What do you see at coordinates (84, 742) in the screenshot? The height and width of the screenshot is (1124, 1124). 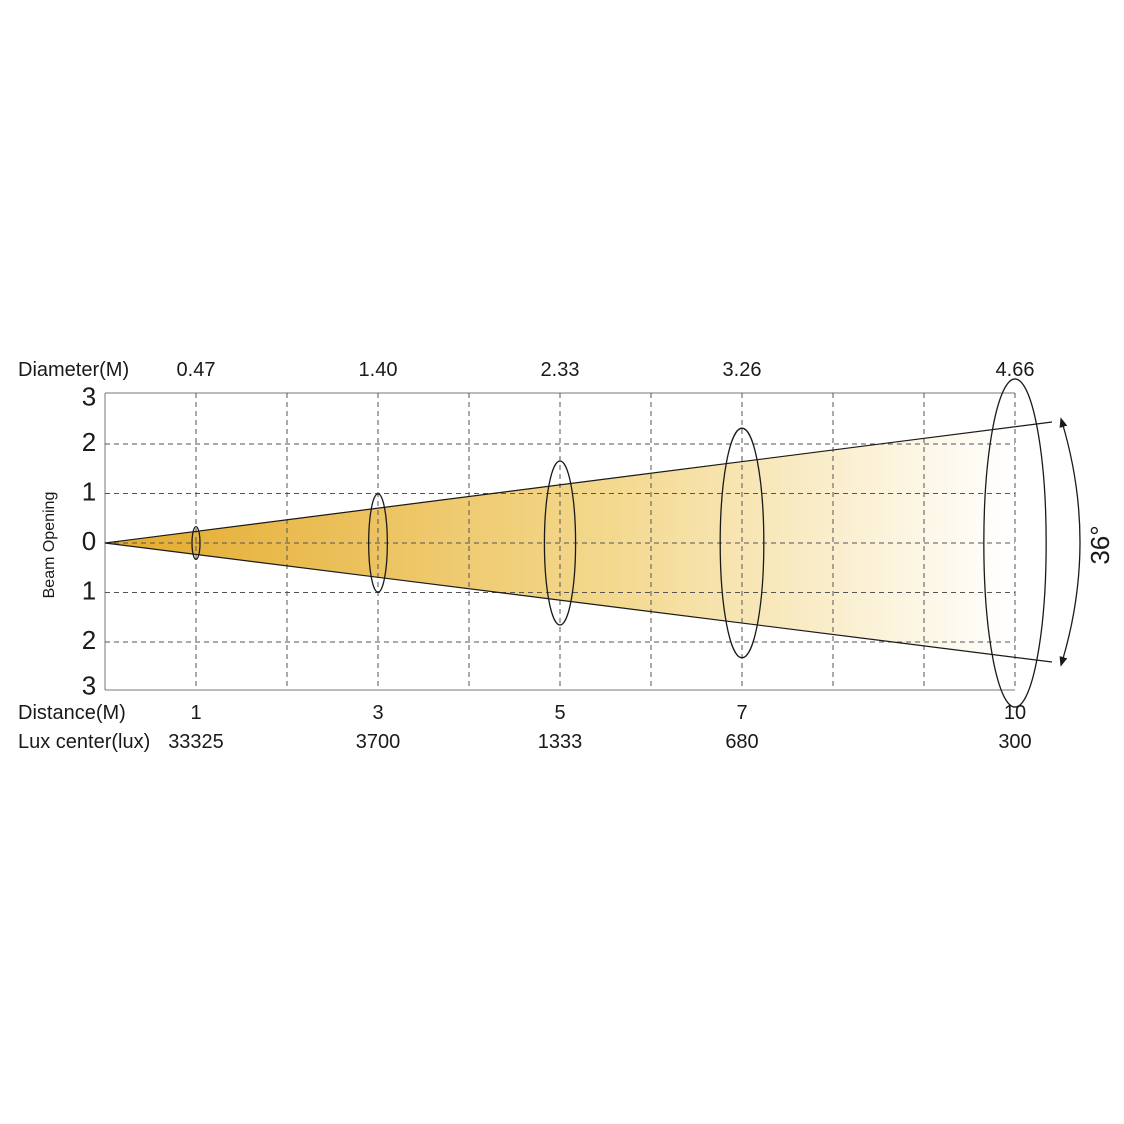 I see `lux-title: Lux center(lux)` at bounding box center [84, 742].